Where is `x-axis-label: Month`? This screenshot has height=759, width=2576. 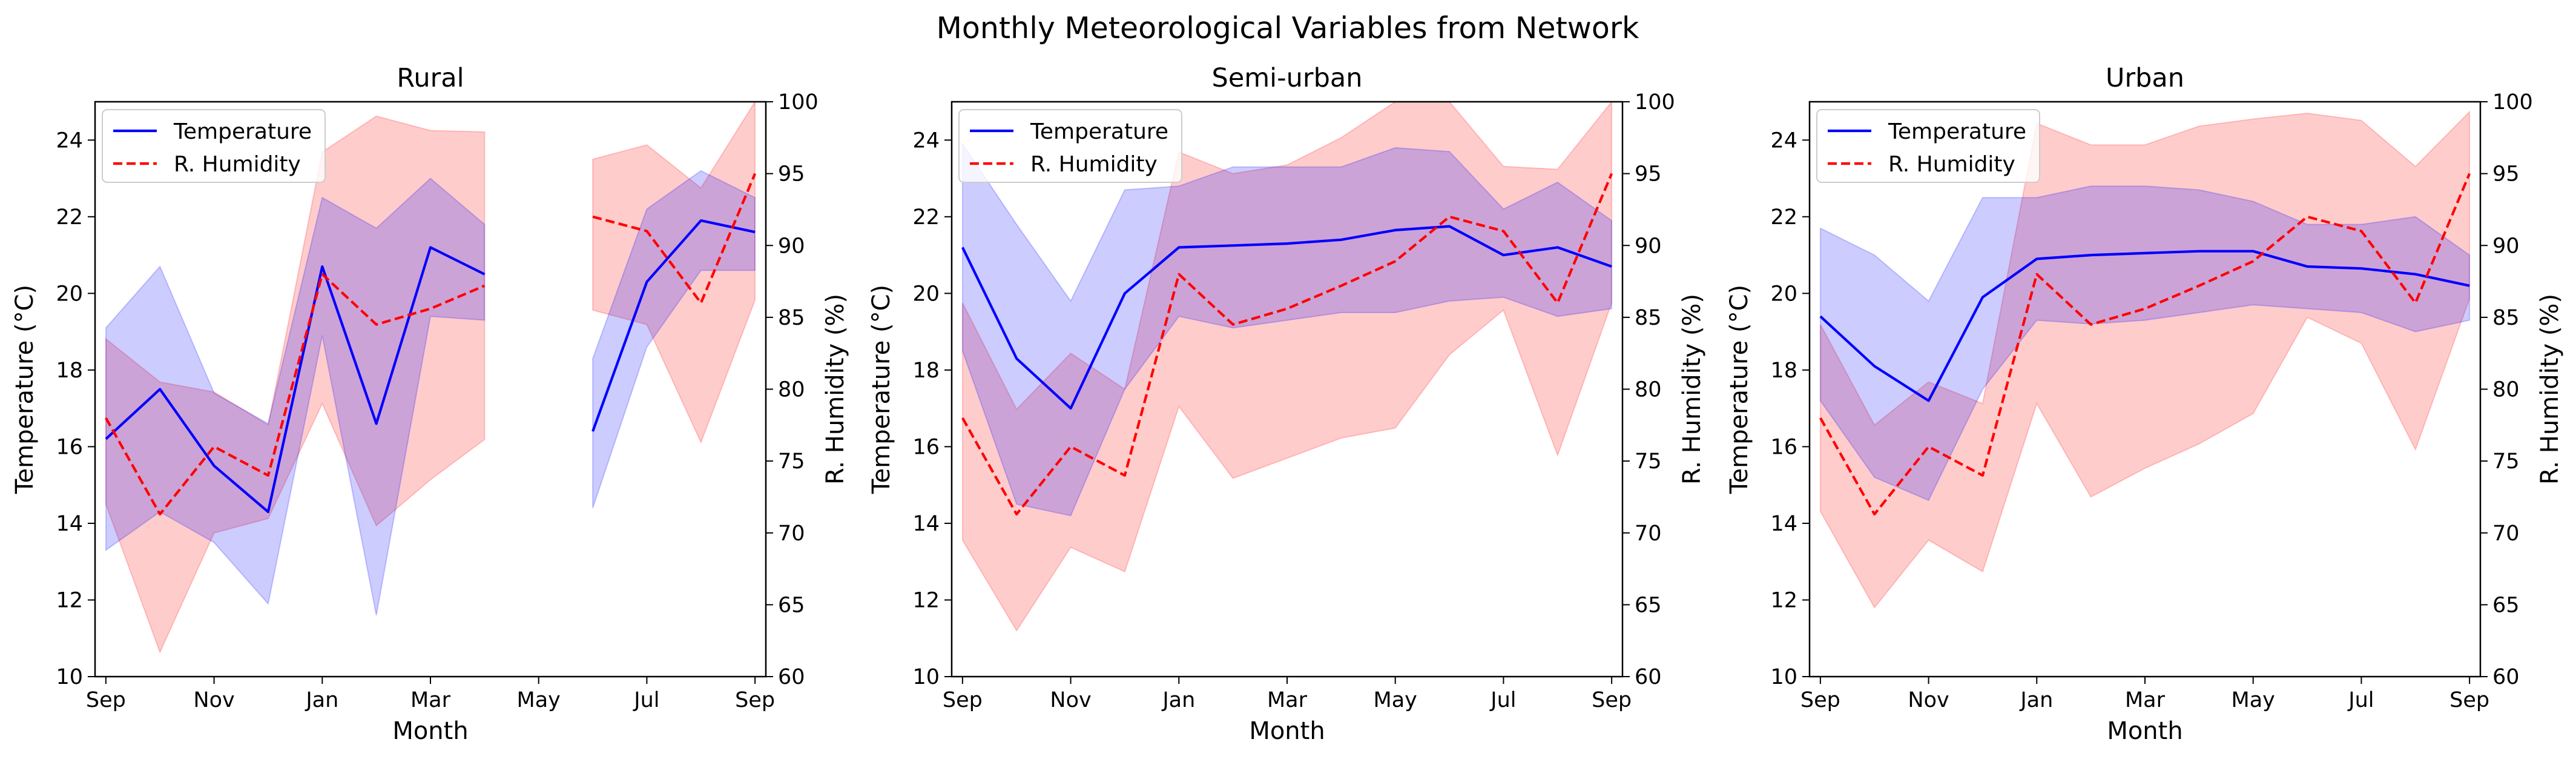 x-axis-label: Month is located at coordinates (1287, 731).